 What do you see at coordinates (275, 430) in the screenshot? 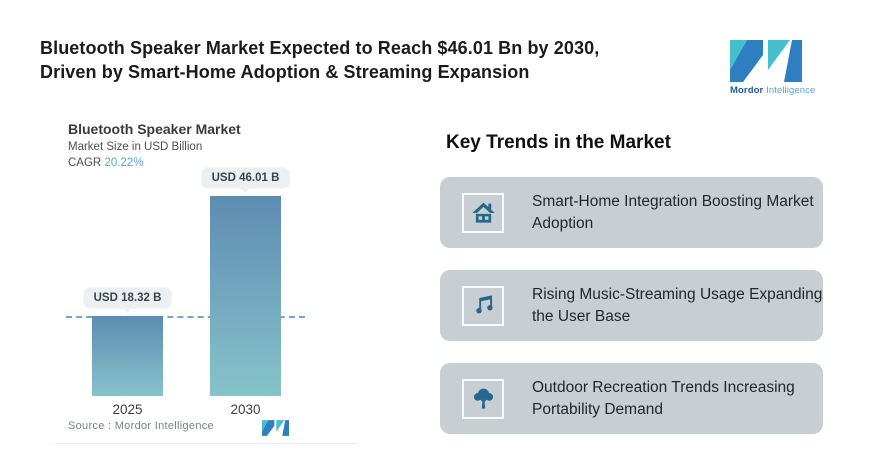
I see `mordor-logo-small-icon` at bounding box center [275, 430].